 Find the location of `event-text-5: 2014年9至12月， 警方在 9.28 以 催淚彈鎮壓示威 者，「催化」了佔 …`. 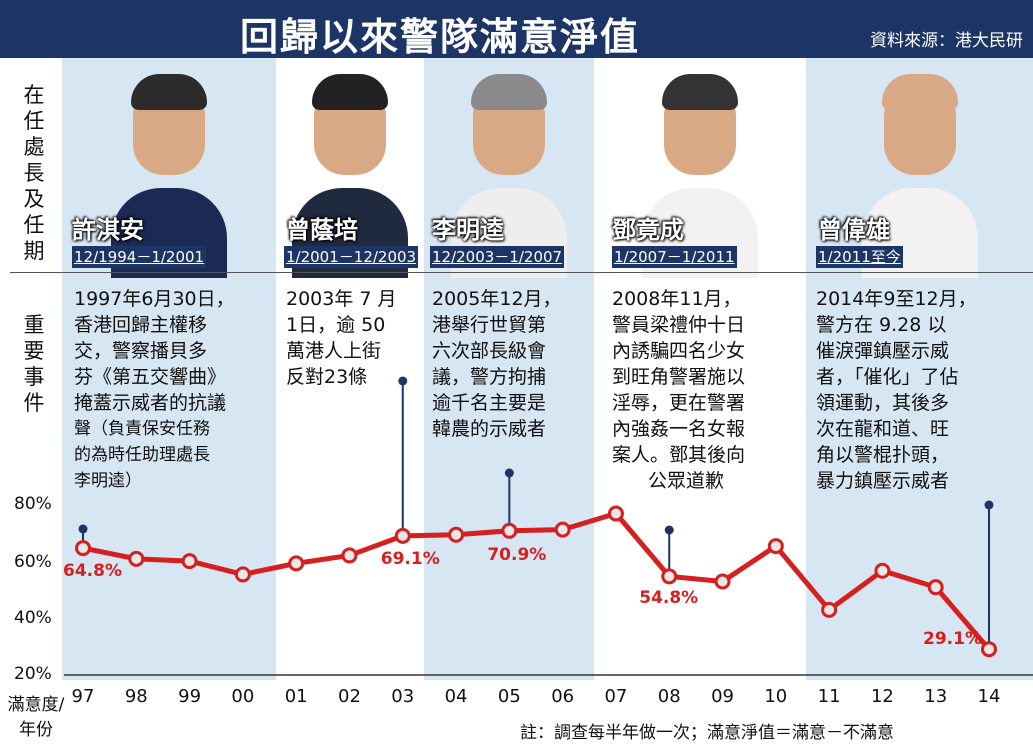

event-text-5: 2014年9至12月， 警方在 9.28 以 催淚彈鎮壓示威 者，「催化」了佔 … is located at coordinates (896, 390).